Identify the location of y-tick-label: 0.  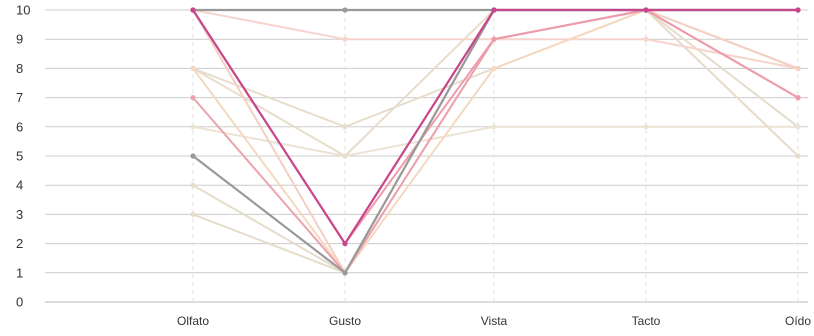
(19, 302).